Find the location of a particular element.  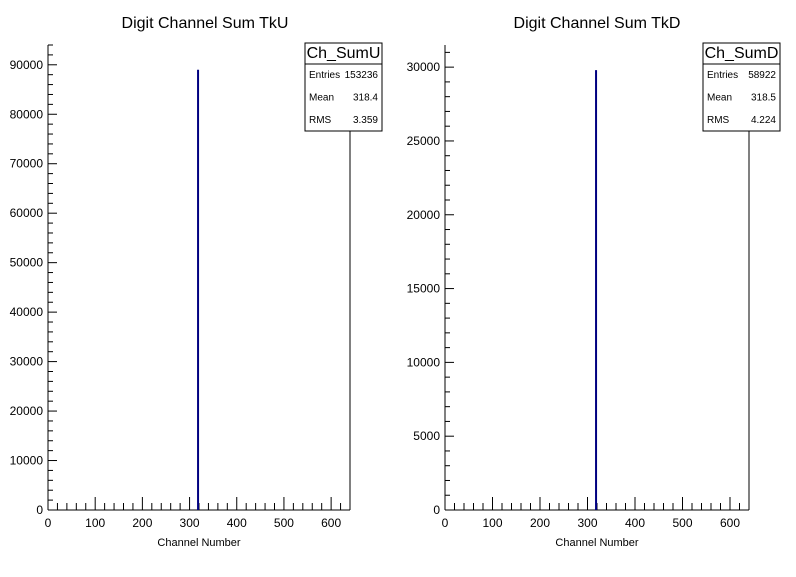

y-tick-label: 70000 is located at coordinates (27, 164).